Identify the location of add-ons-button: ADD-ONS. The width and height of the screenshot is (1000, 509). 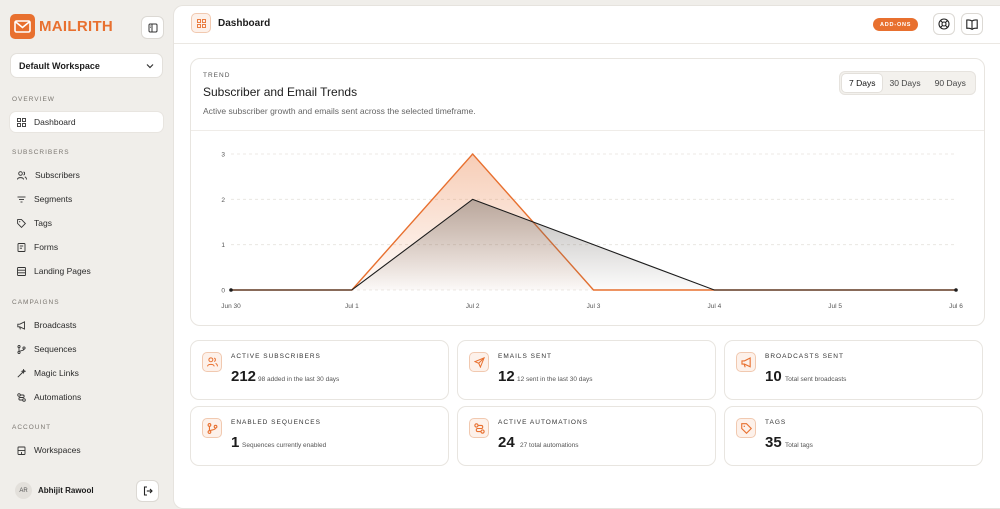
(896, 24).